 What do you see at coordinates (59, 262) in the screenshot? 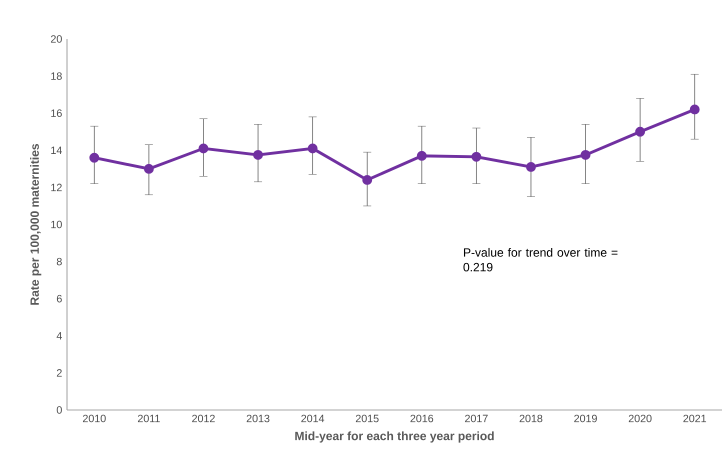
I see `y-tick-label: 8` at bounding box center [59, 262].